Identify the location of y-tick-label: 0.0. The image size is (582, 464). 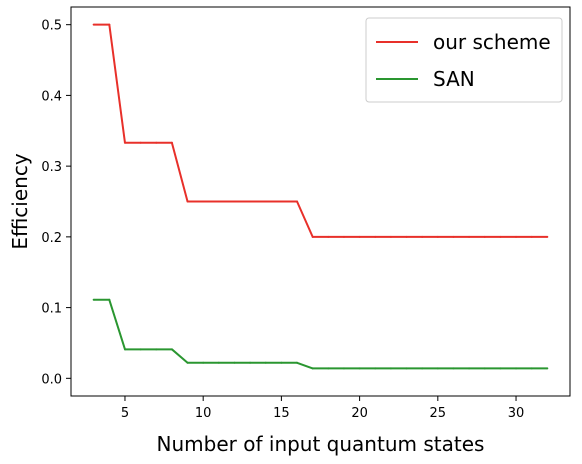
(51, 379).